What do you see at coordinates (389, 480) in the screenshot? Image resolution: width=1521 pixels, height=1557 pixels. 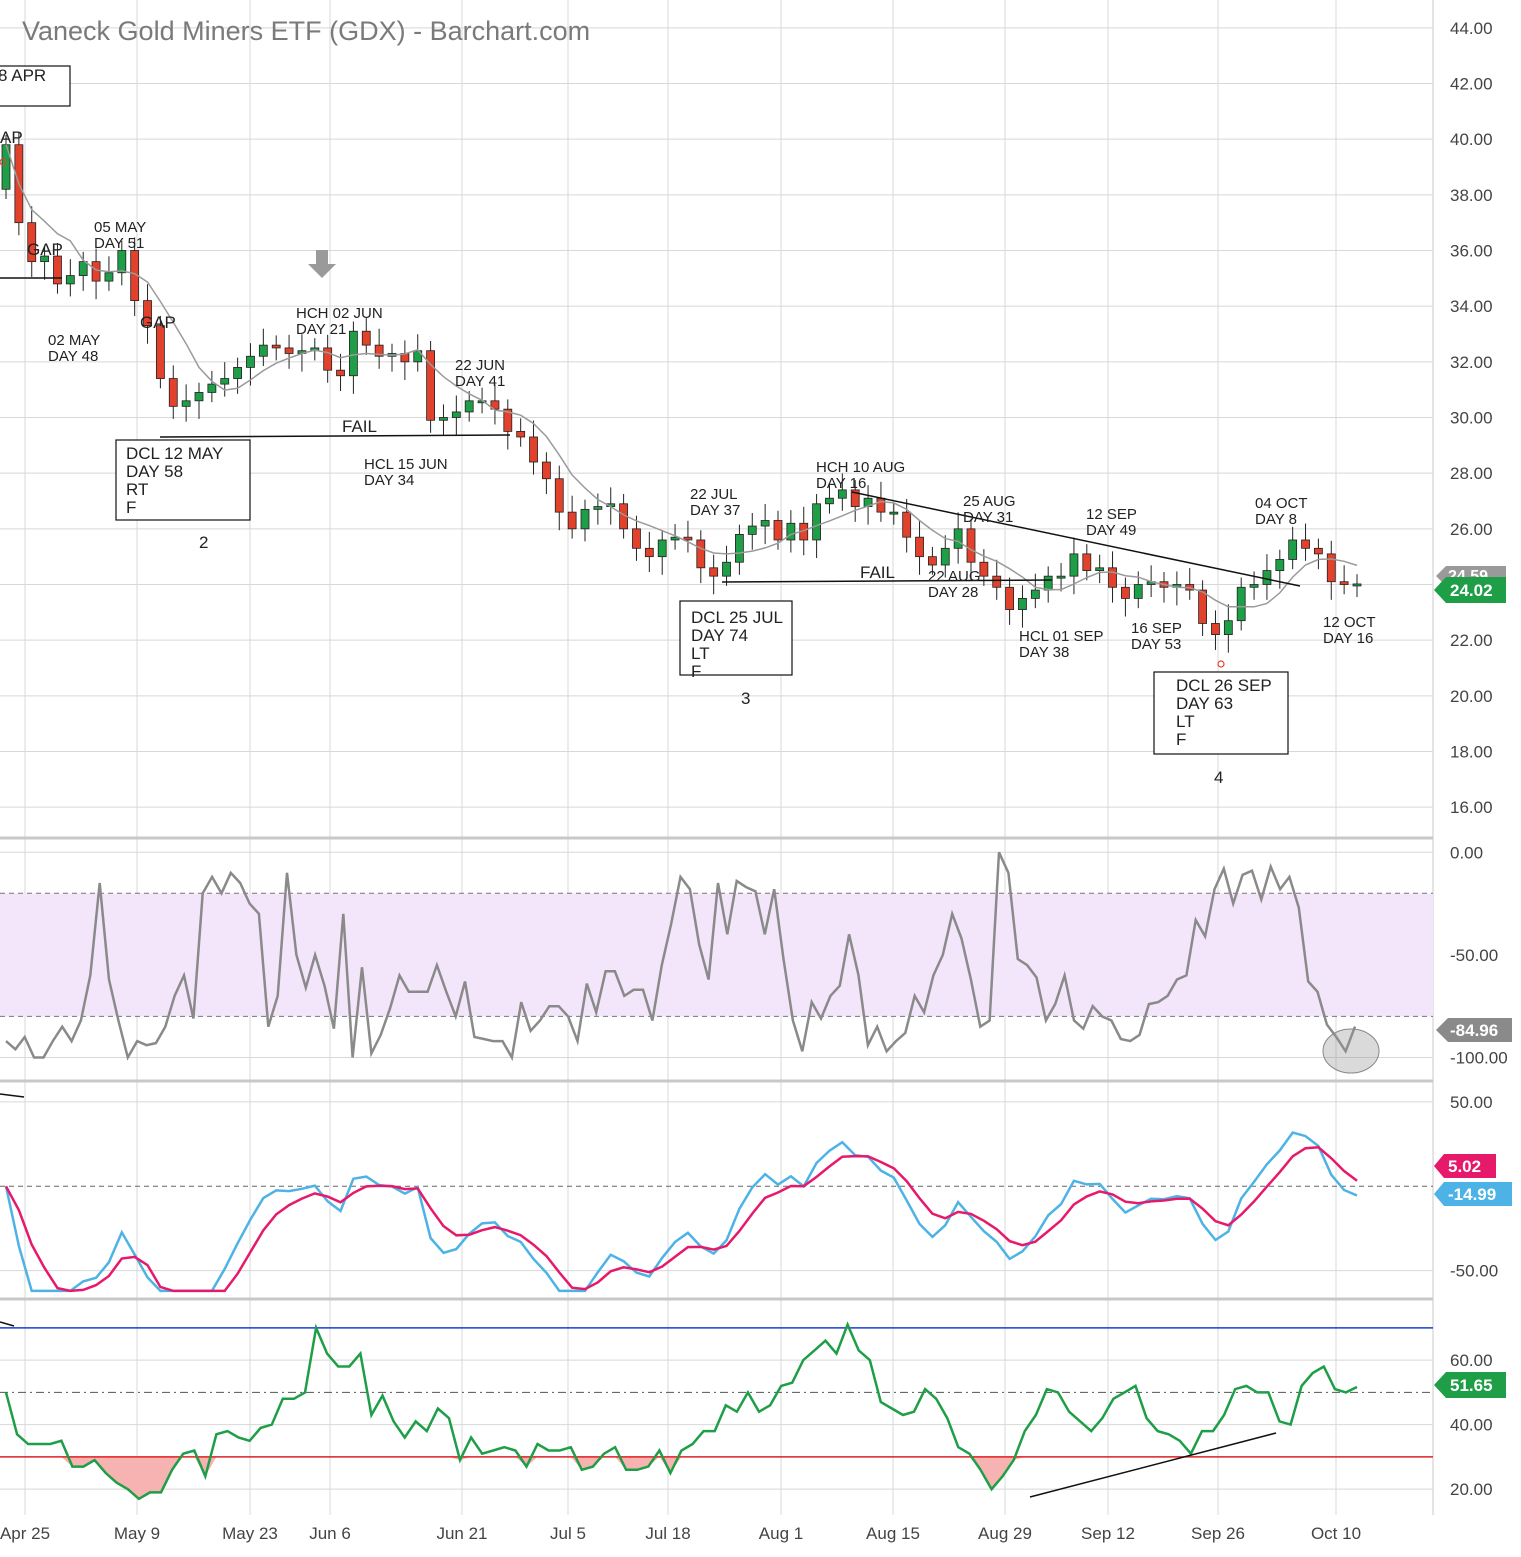 I see `annotation-label: DAY 34` at bounding box center [389, 480].